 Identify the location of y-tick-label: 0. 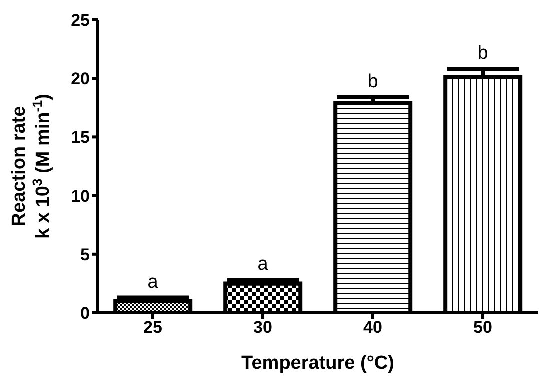
(85, 314).